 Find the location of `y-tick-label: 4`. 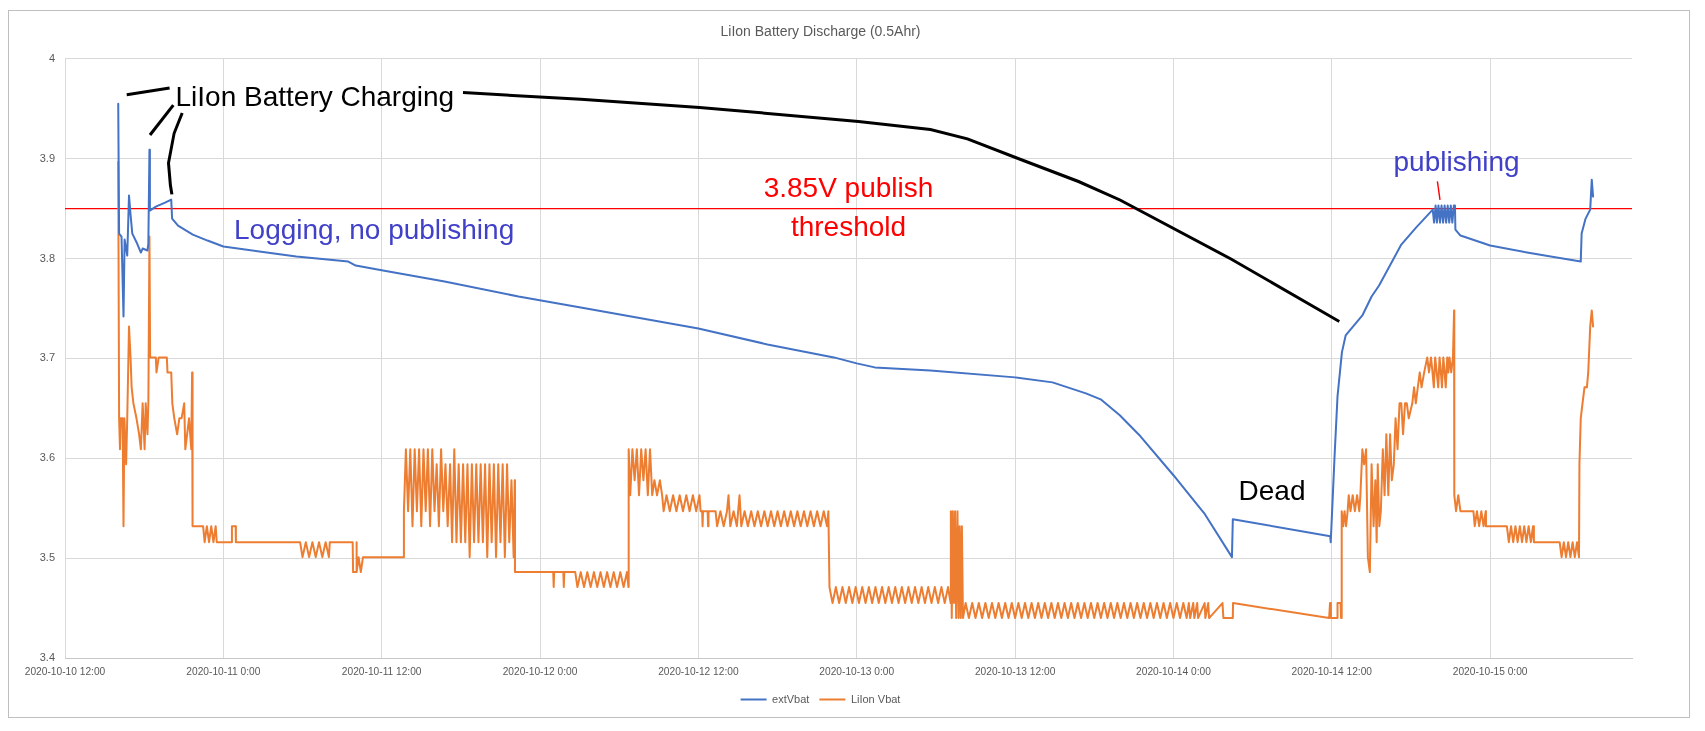

y-tick-label: 4 is located at coordinates (51, 57).